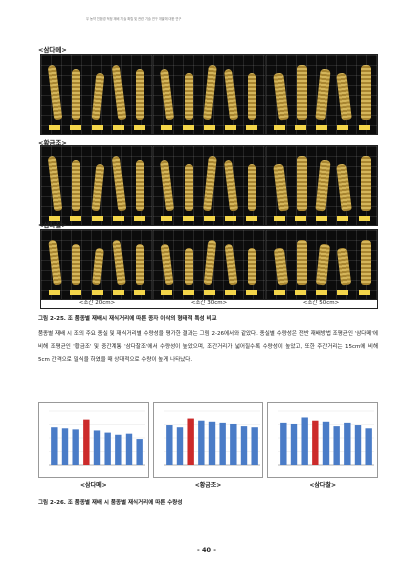  I want to click on chart-label: <삼다메>, so click(93, 485).